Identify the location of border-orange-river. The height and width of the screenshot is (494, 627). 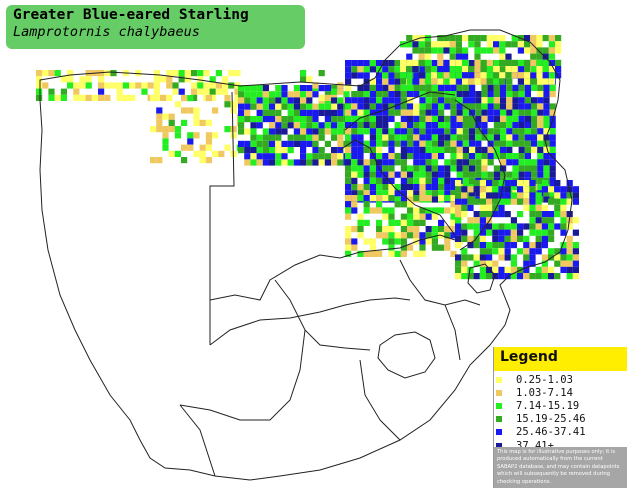
(310, 321).